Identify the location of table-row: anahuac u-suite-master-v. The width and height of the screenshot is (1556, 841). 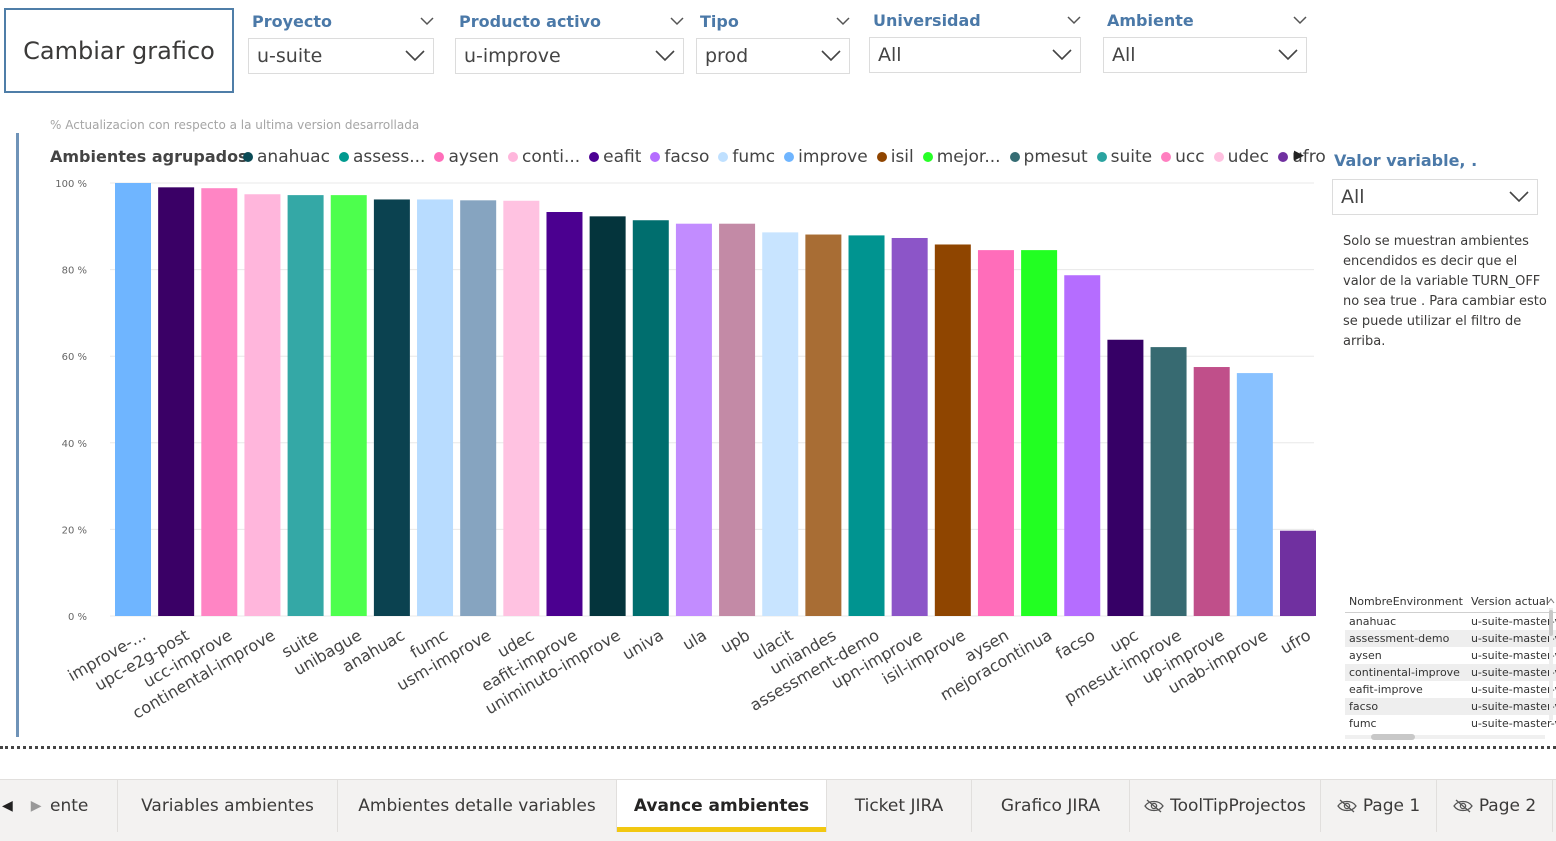
(1450, 622).